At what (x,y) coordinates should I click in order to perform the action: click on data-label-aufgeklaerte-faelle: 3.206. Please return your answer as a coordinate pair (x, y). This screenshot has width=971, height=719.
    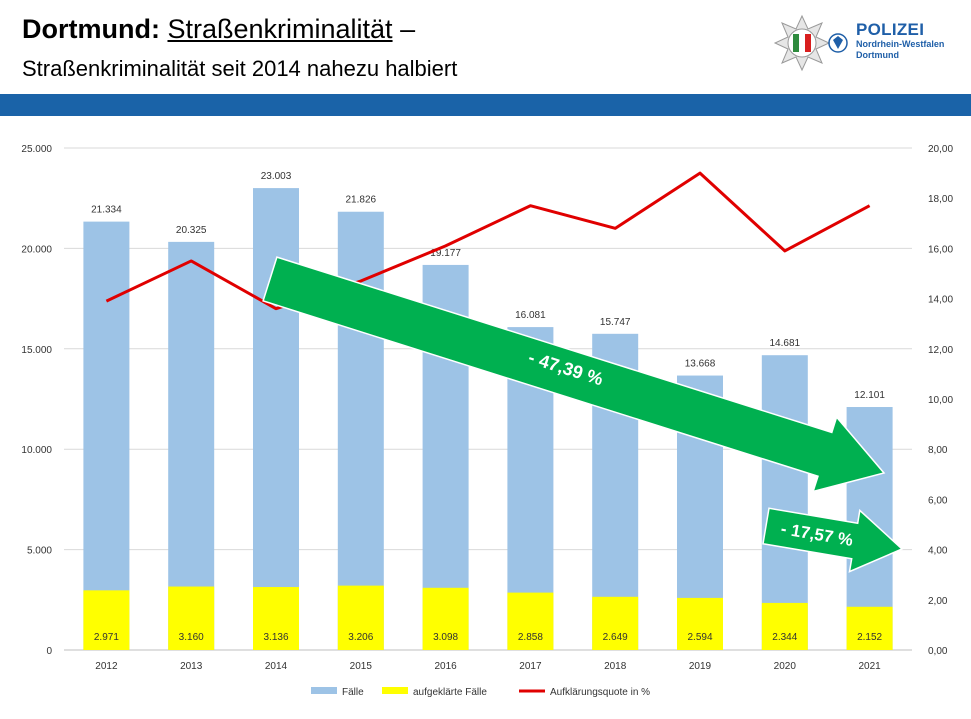
    Looking at the image, I should click on (360, 637).